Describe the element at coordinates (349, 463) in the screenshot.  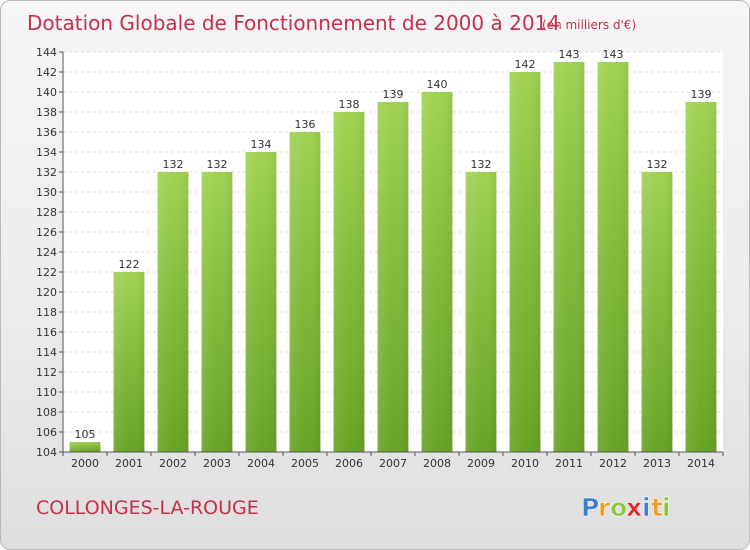
I see `x-tick-label: 2006` at that location.